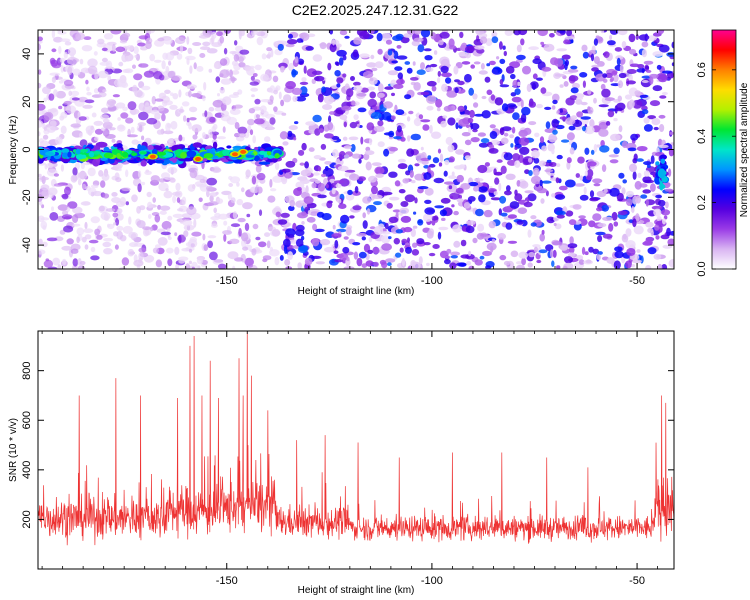  Describe the element at coordinates (702, 202) in the screenshot. I see `colorbar-tick-label: 0.2` at that location.